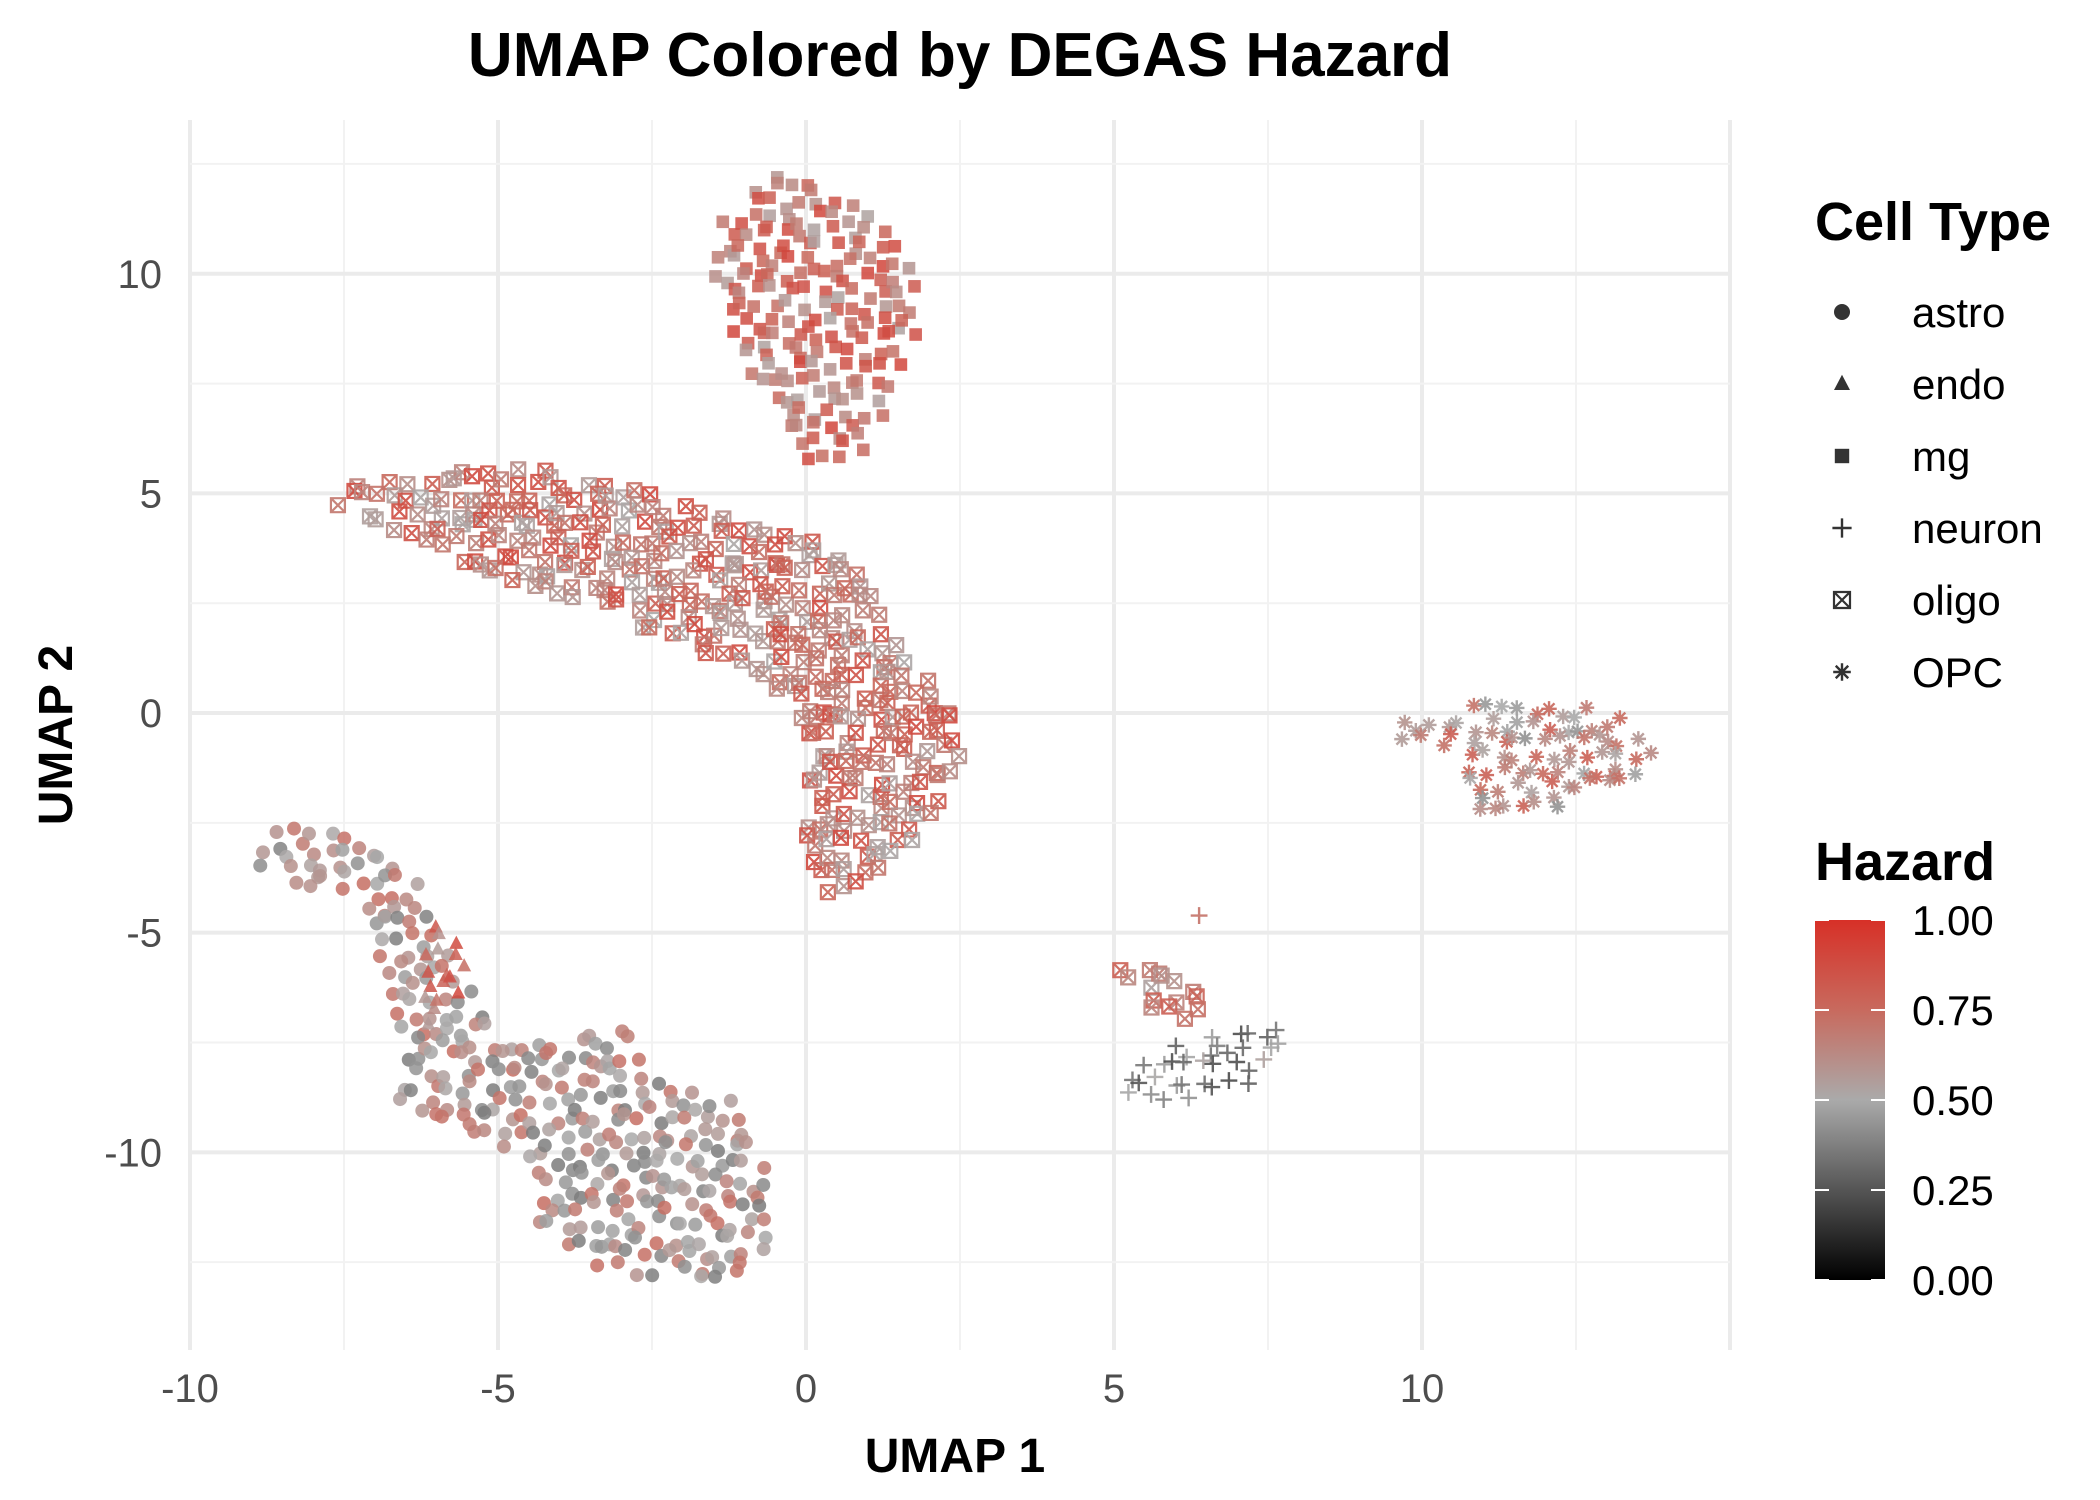  What do you see at coordinates (434, 1007) in the screenshot?
I see `data-point-endo` at bounding box center [434, 1007].